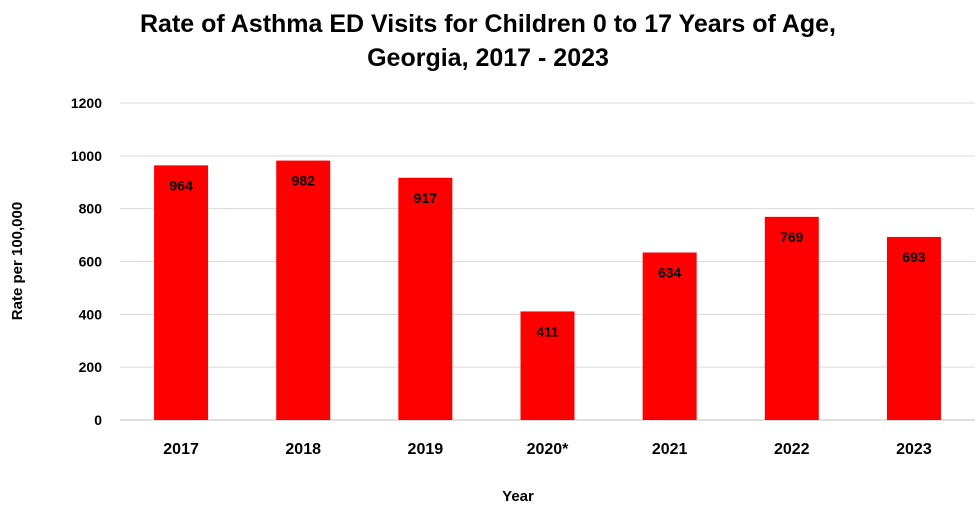  I want to click on data-label-2017: 964, so click(181, 185).